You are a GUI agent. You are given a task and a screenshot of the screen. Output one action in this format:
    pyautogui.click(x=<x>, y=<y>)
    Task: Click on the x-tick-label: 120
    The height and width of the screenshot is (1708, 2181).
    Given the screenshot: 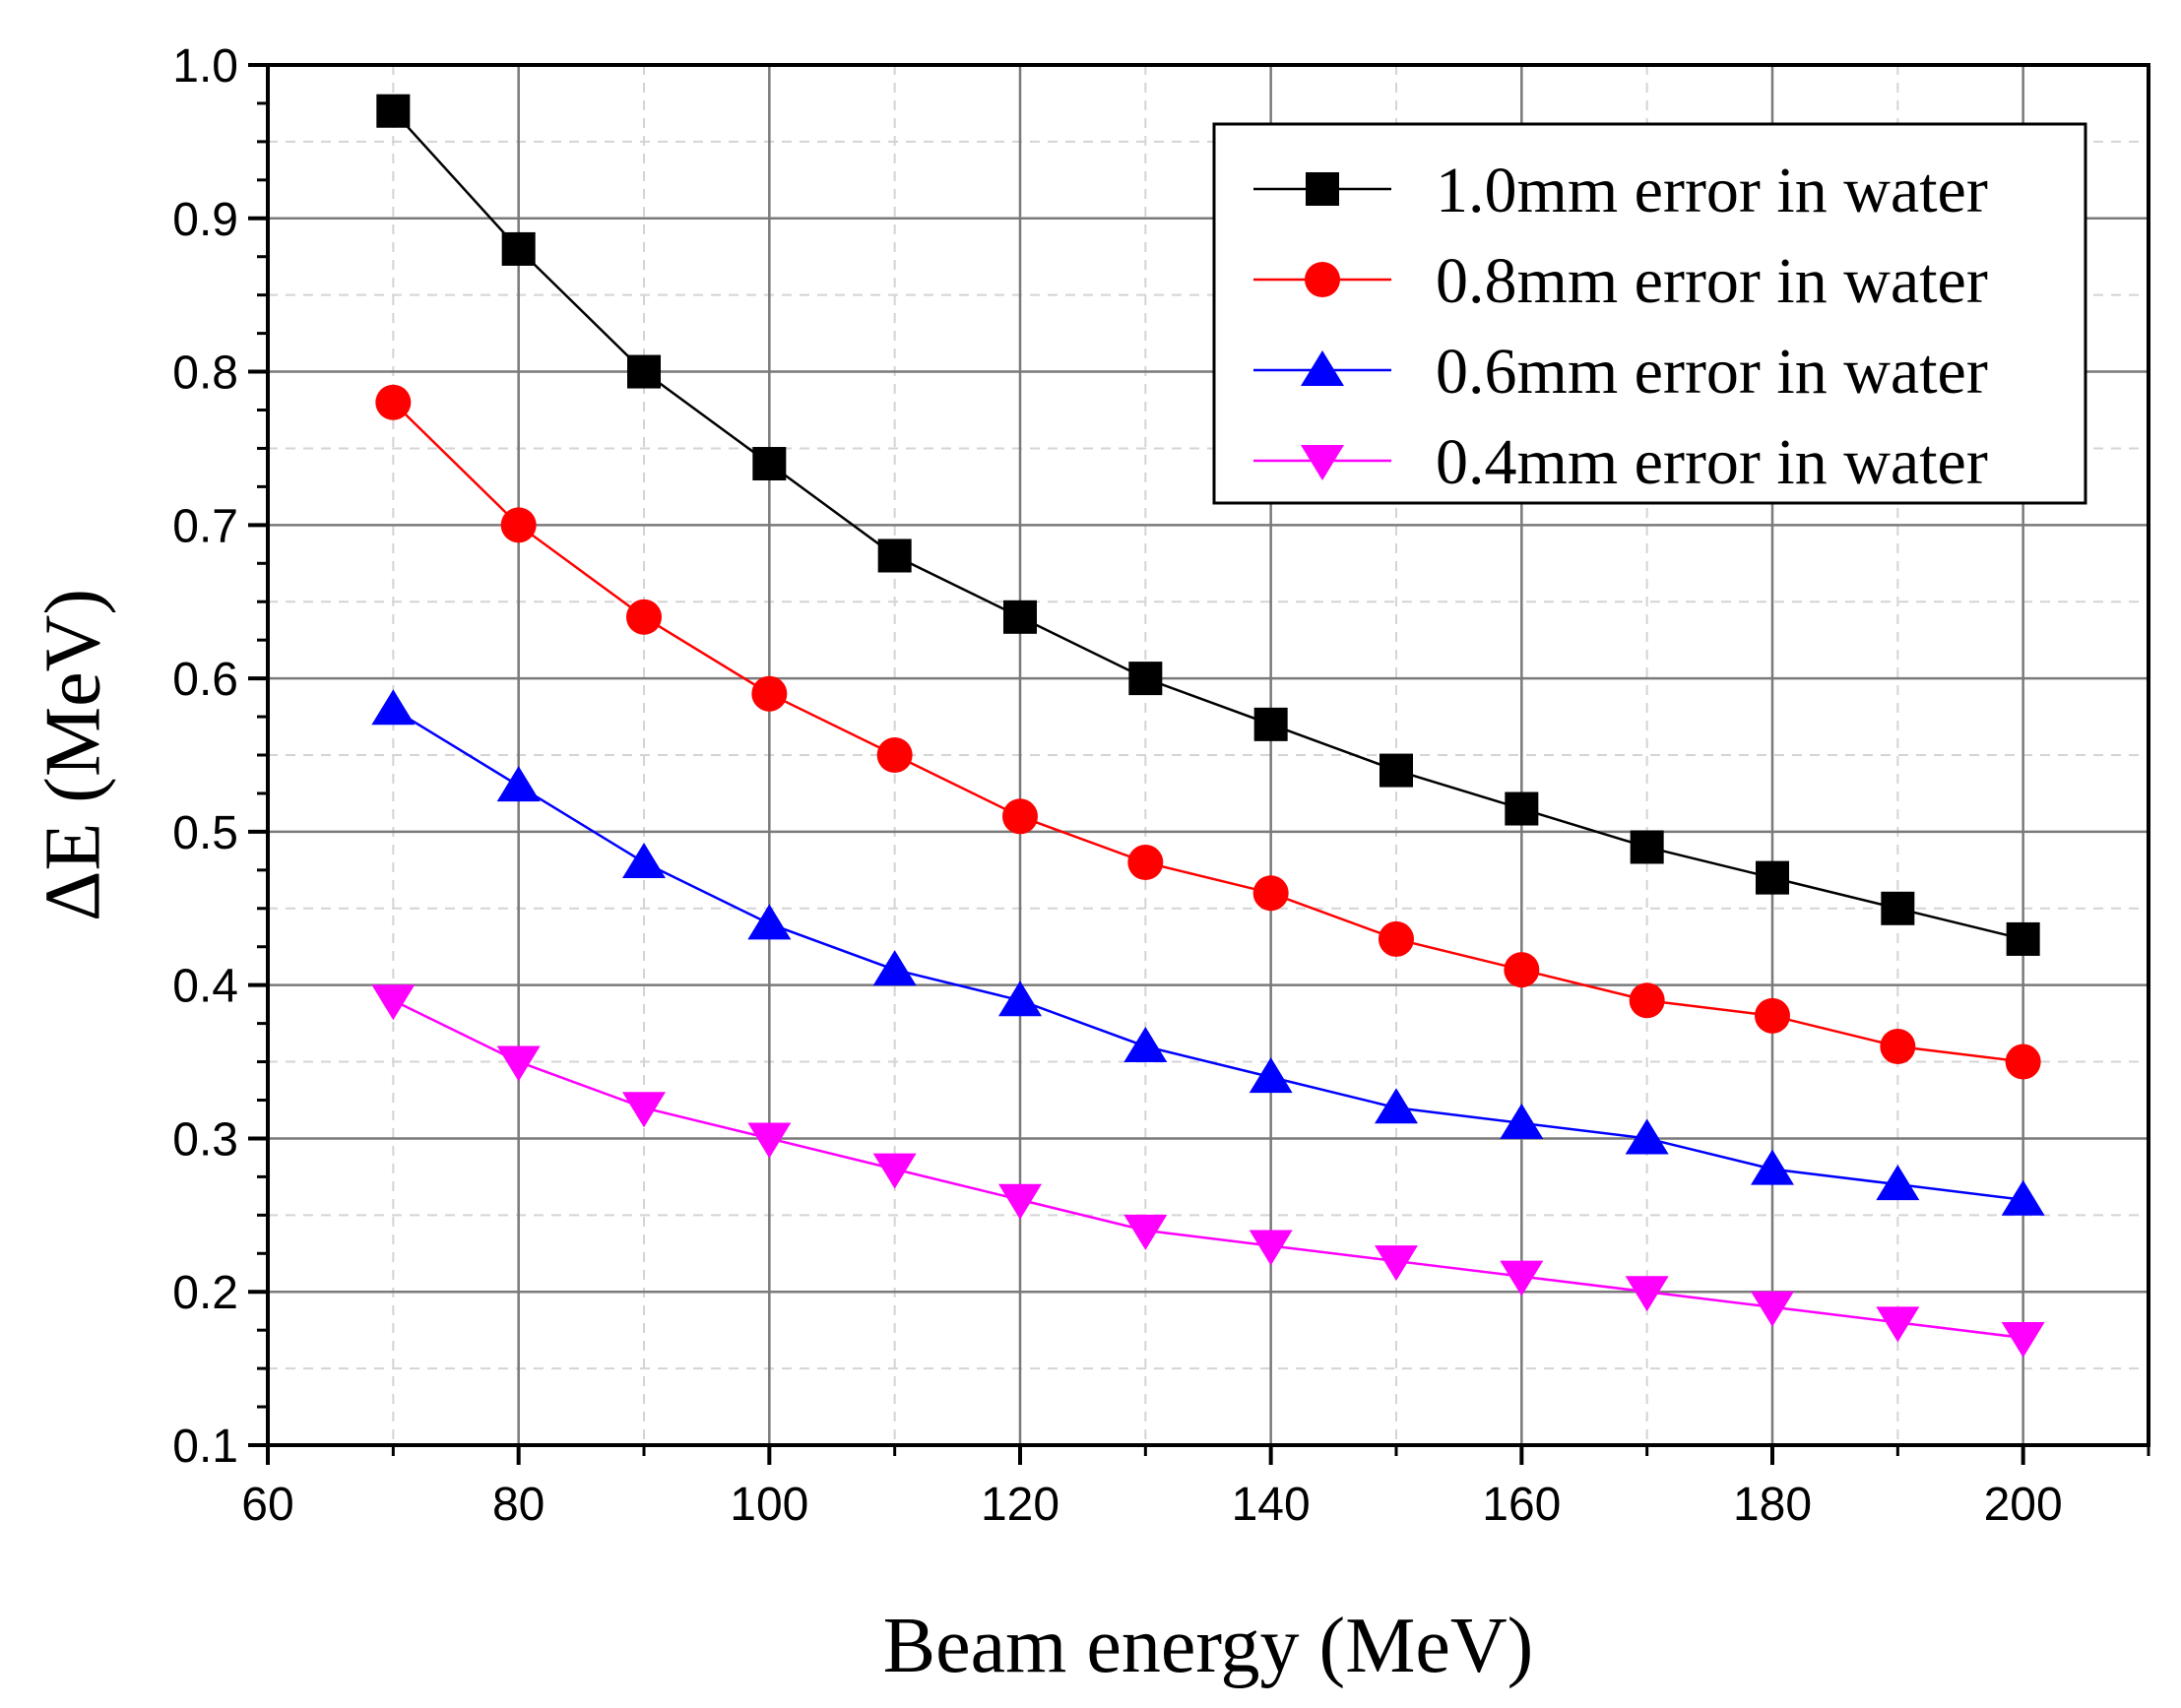 What is the action you would take?
    pyautogui.click(x=1020, y=1505)
    